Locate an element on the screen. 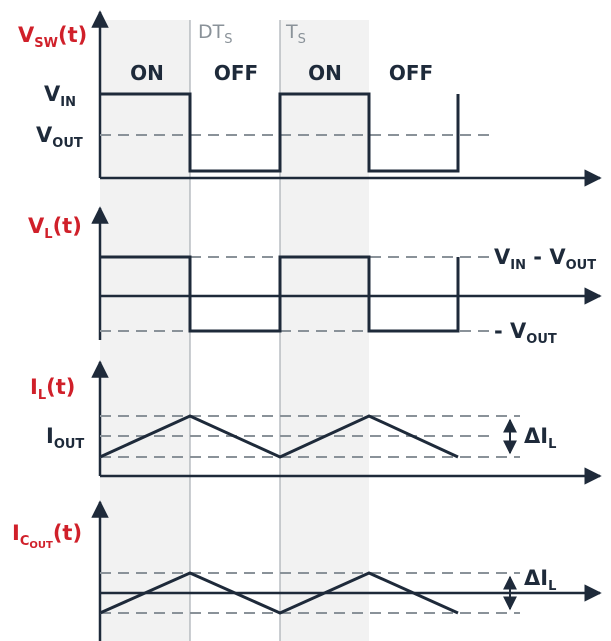 Image resolution: width=611 pixels, height=641 pixels. vsw-vin-label: VIN is located at coordinates (60, 96).